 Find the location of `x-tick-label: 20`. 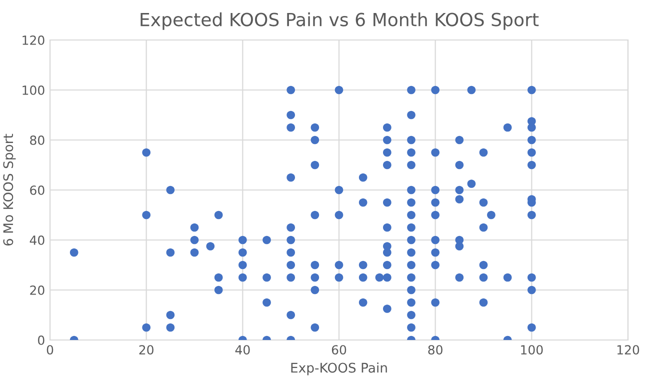

x-tick-label: 20 is located at coordinates (146, 350).